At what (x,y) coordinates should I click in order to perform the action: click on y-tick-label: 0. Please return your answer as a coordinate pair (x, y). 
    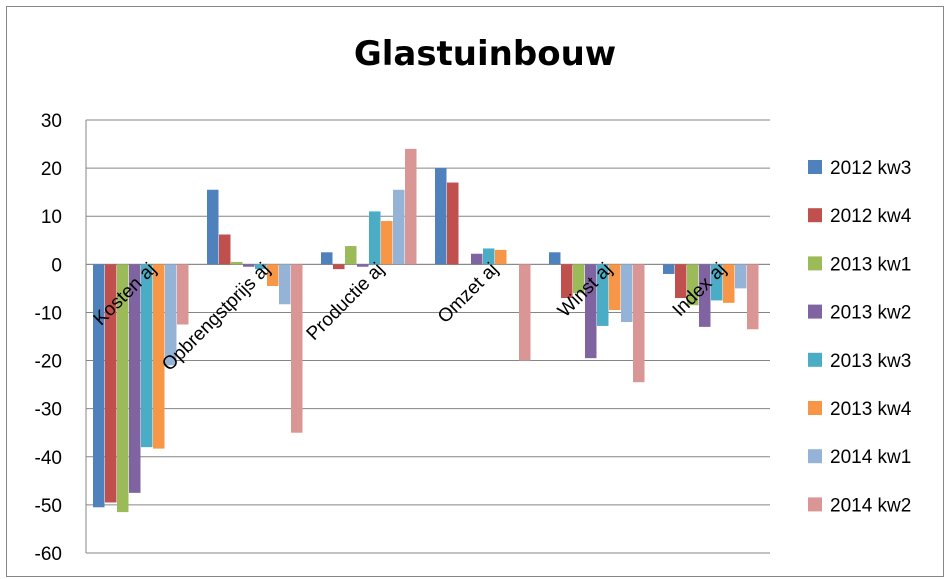
    Looking at the image, I should click on (56, 265).